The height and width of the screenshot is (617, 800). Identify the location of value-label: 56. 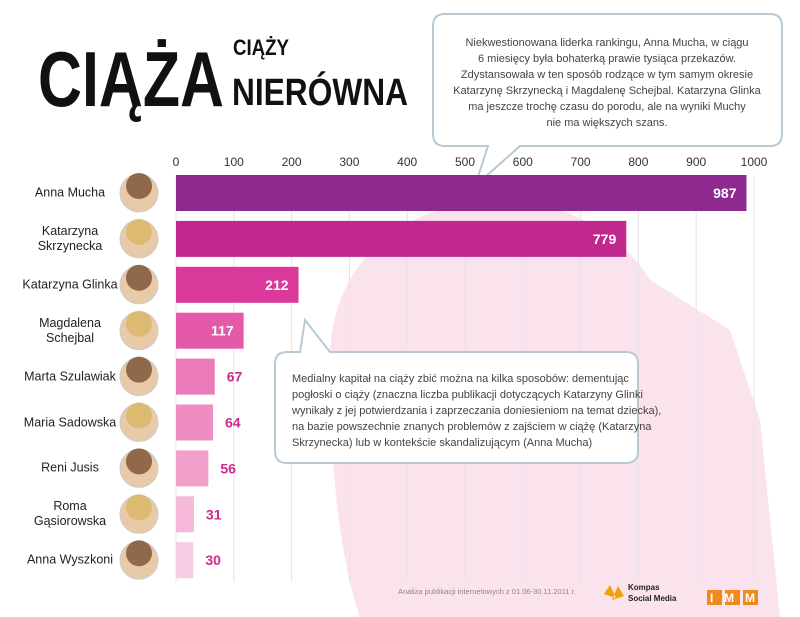
(228, 468).